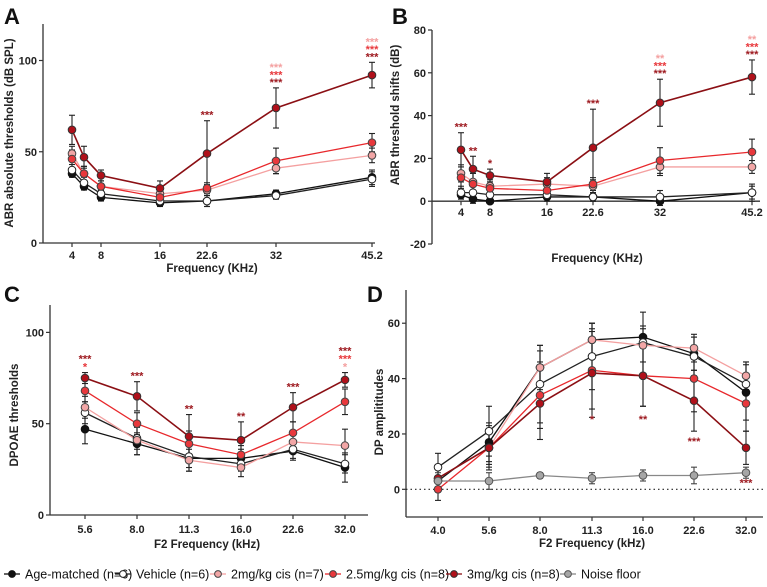 Image resolution: width=767 pixels, height=587 pixels. I want to click on panel-letter: D, so click(375, 294).